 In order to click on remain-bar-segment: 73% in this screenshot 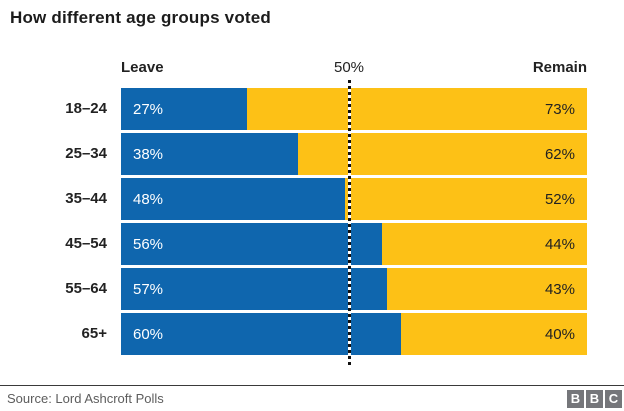, I will do `click(416, 109)`.